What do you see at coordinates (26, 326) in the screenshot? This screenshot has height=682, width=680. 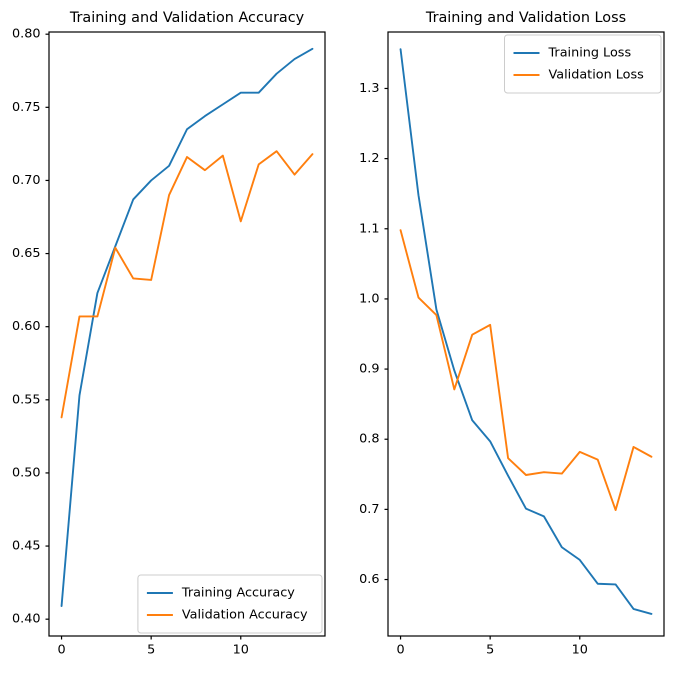 I see `y-tick-label: 0.60` at bounding box center [26, 326].